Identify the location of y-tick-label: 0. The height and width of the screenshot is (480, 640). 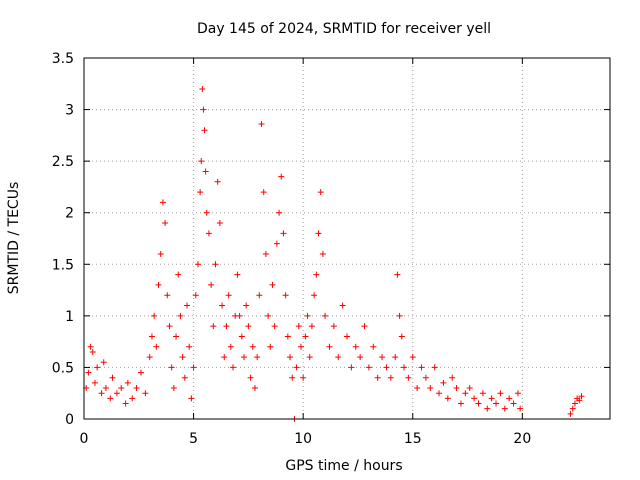
(69, 420).